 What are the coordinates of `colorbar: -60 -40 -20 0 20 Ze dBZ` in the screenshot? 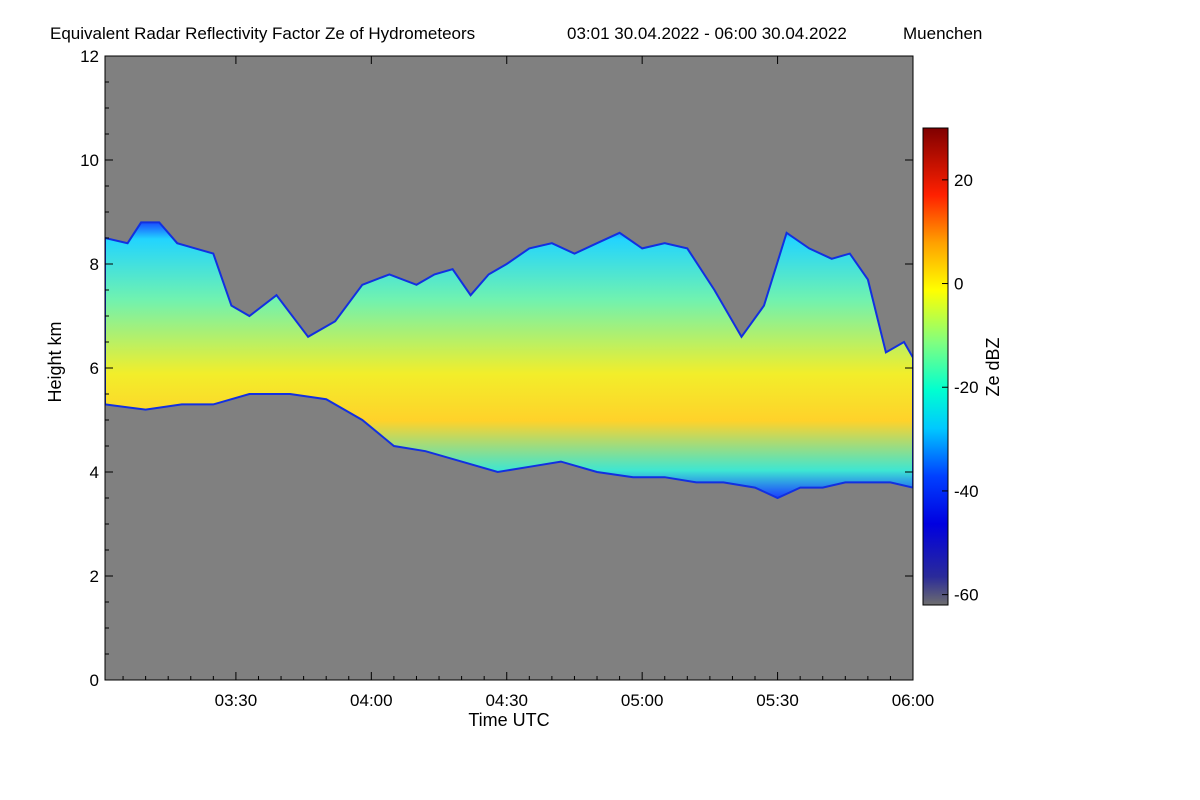 It's located at (962, 366).